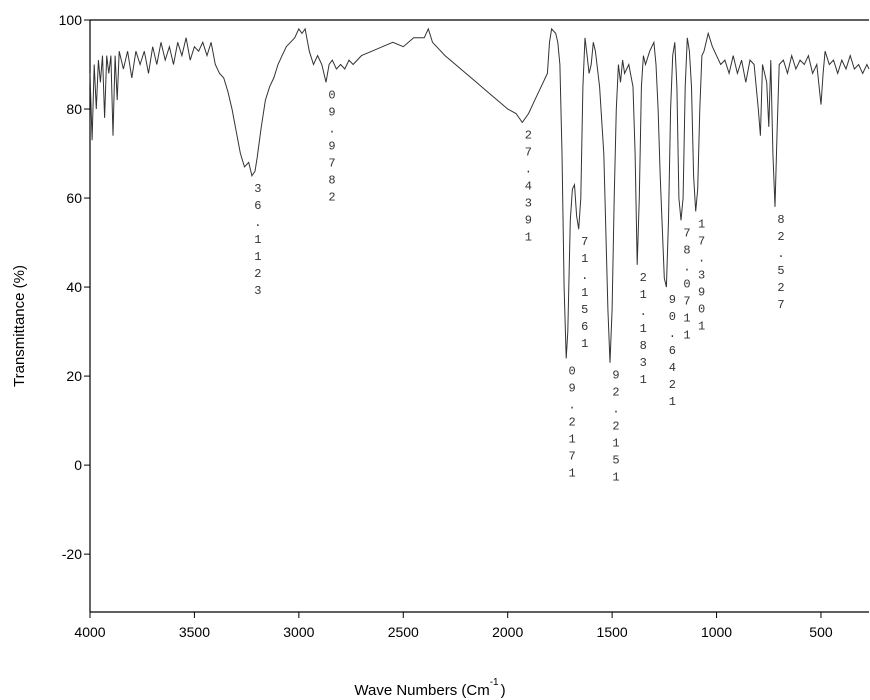 This screenshot has width=870, height=700. Describe the element at coordinates (332, 147) in the screenshot. I see `peak-label: 09.9782` at that location.